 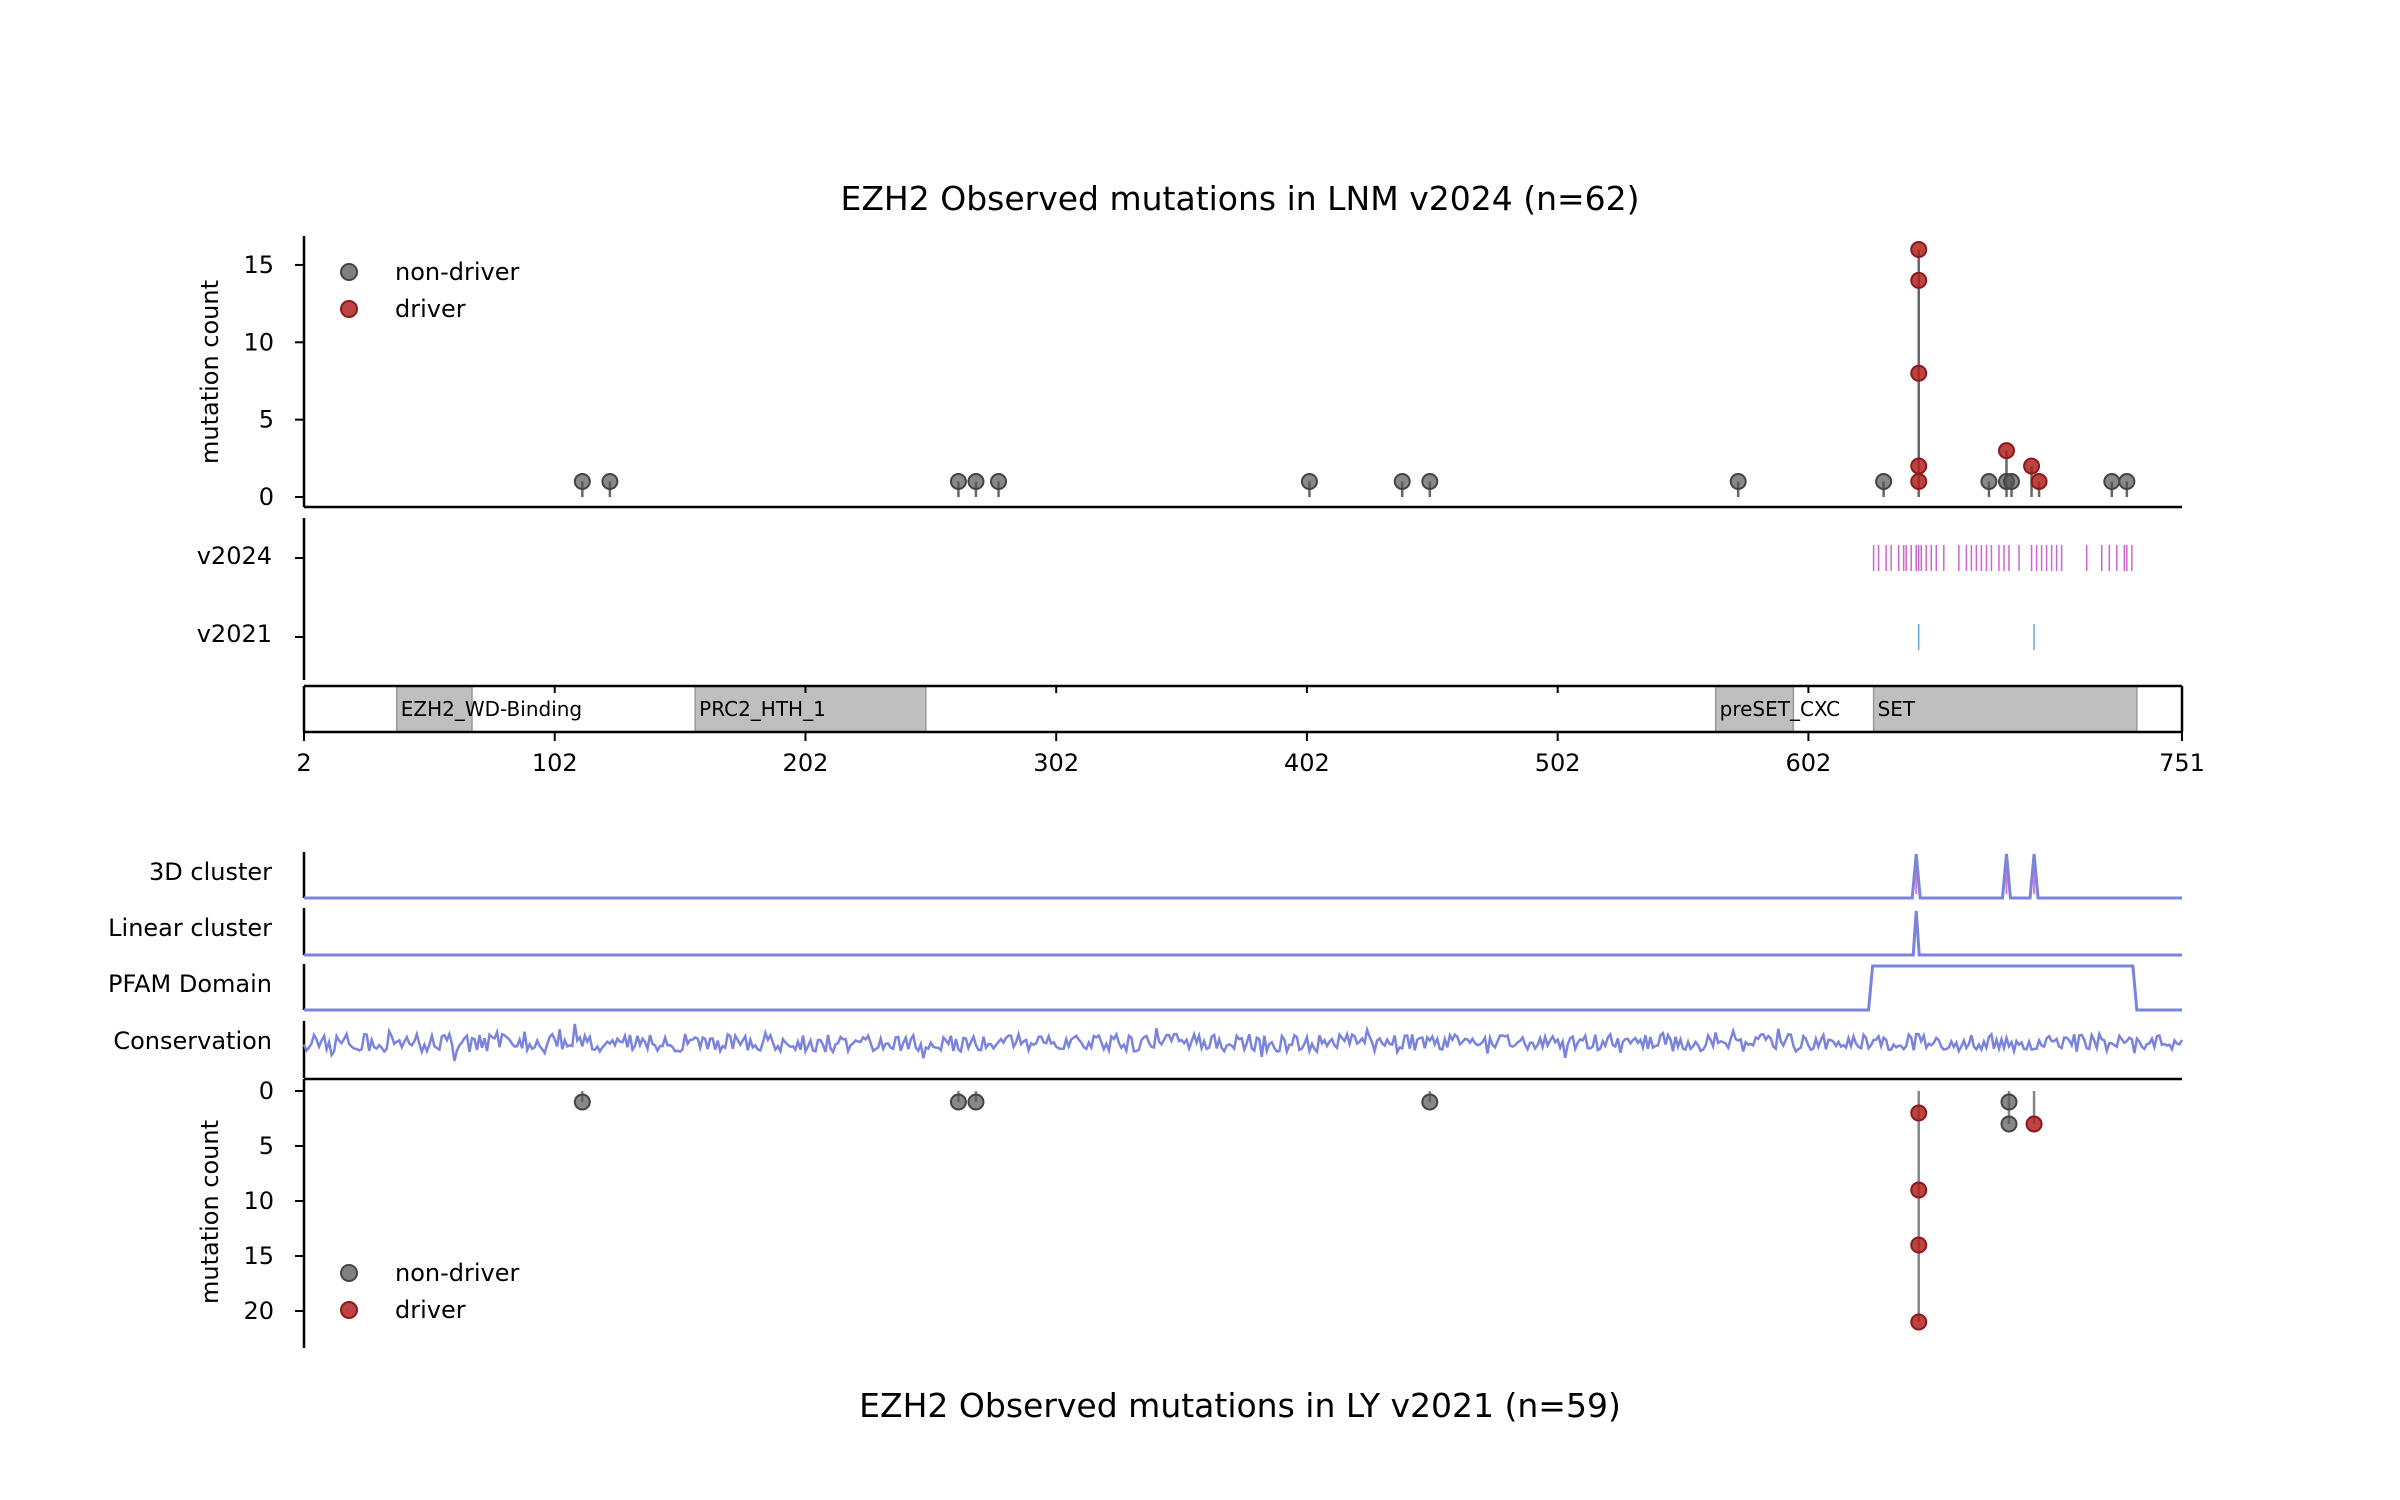 I want to click on bottom-y-tick-label: 5, so click(x=266, y=1146).